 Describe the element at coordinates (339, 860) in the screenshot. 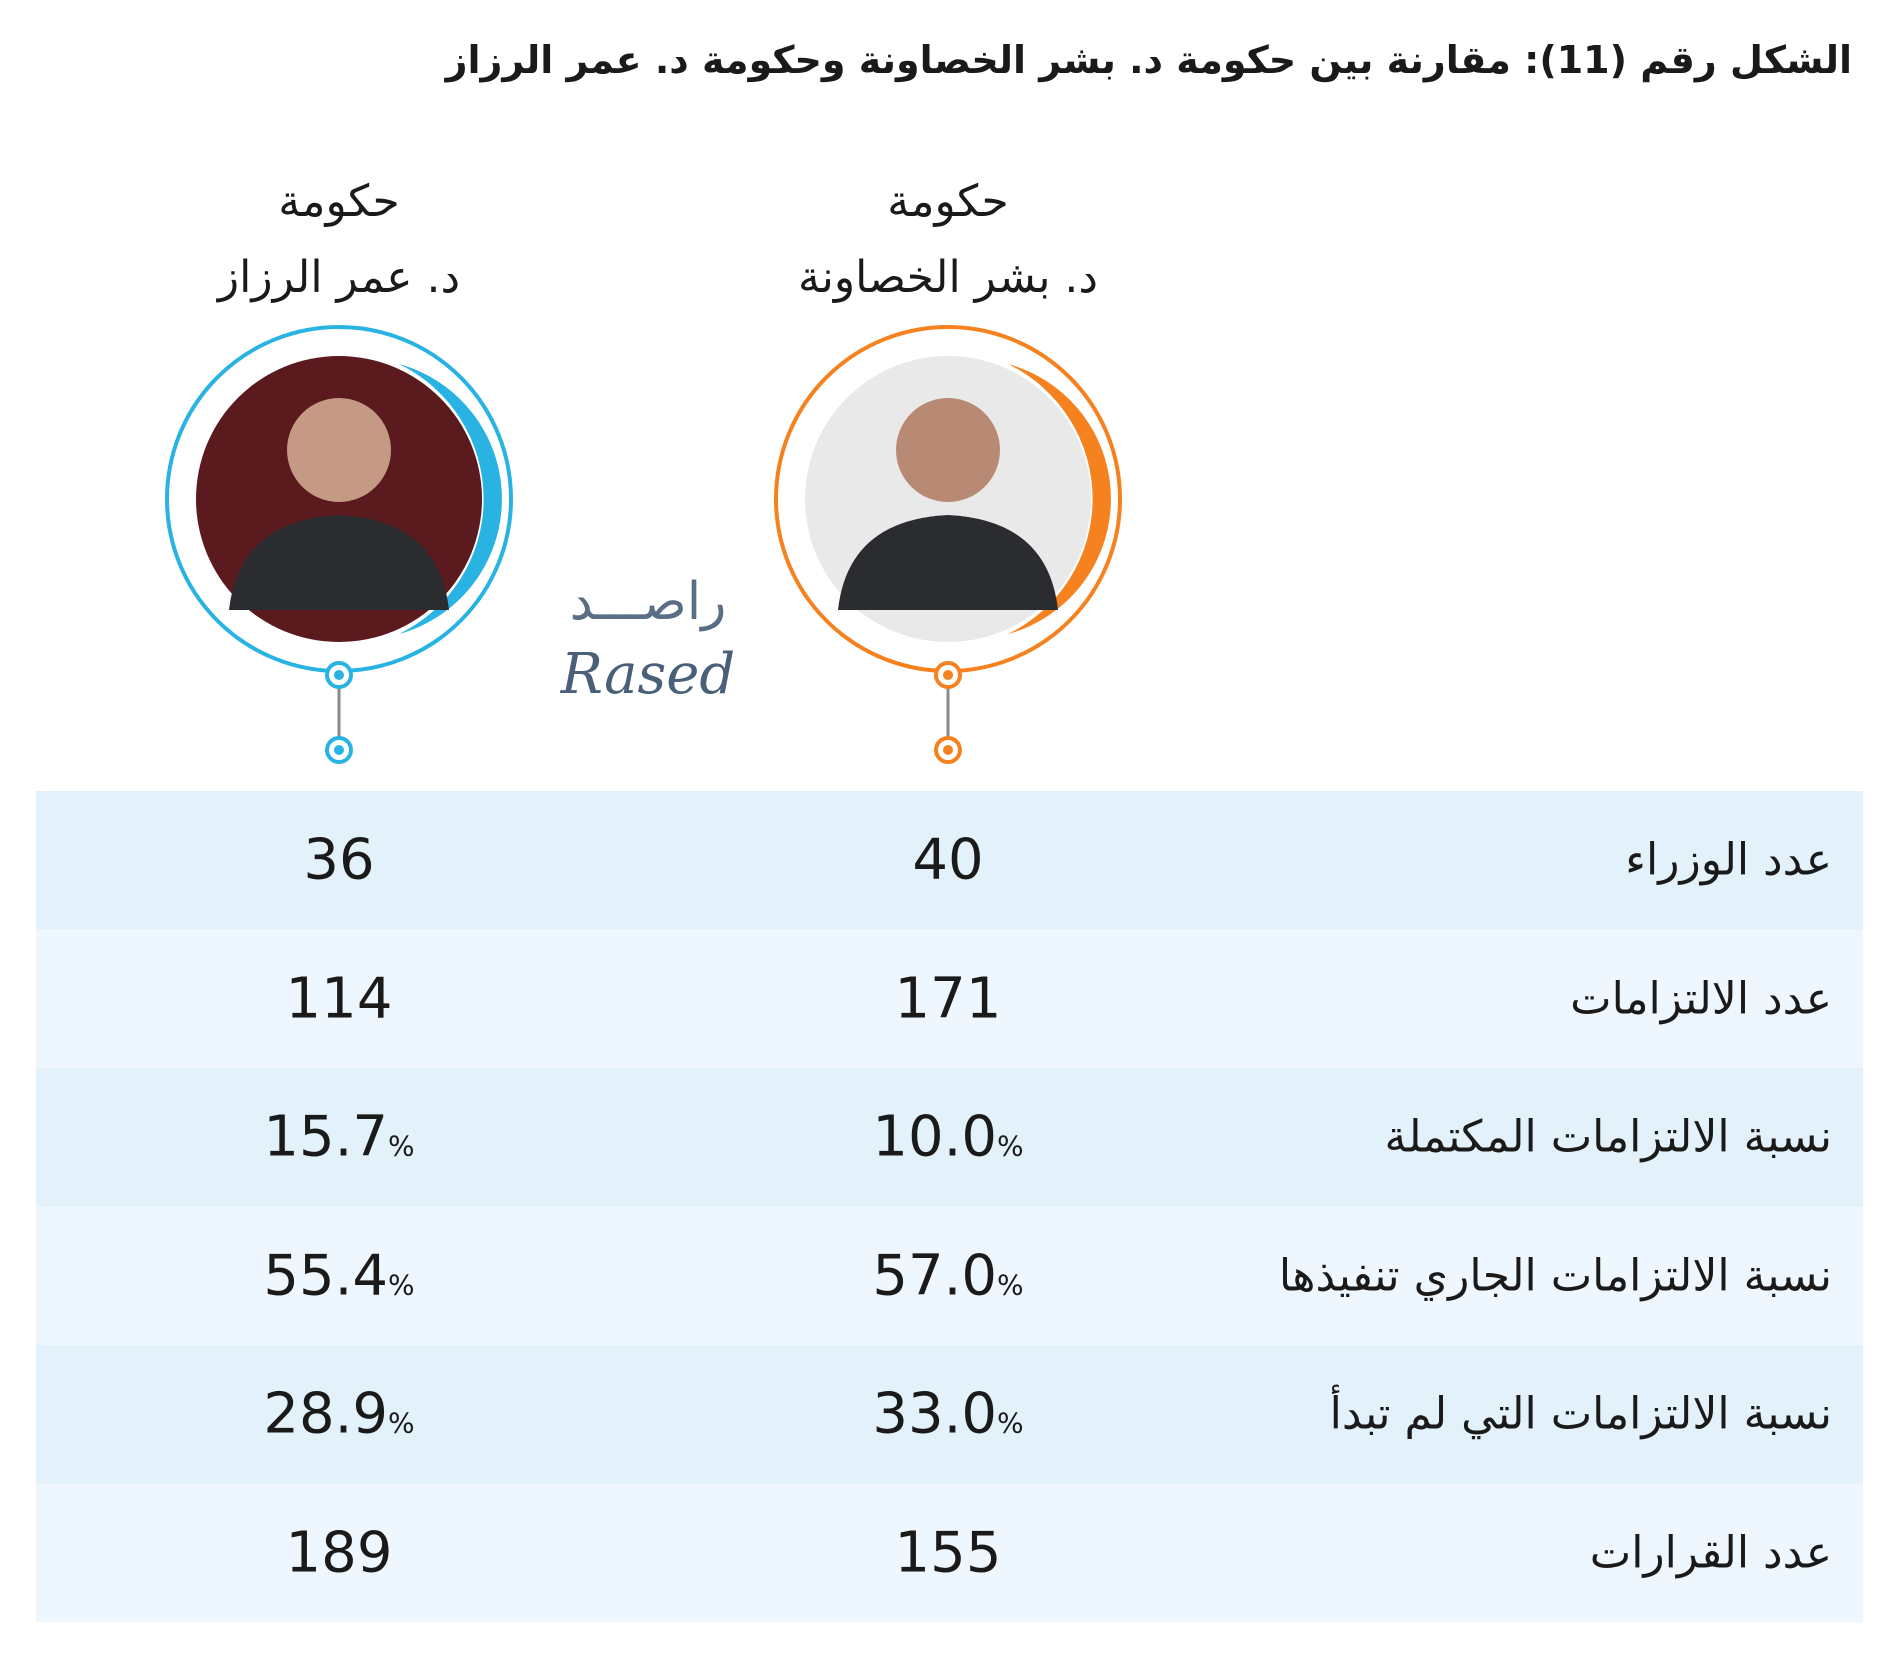

I see `cell-value: 36` at that location.